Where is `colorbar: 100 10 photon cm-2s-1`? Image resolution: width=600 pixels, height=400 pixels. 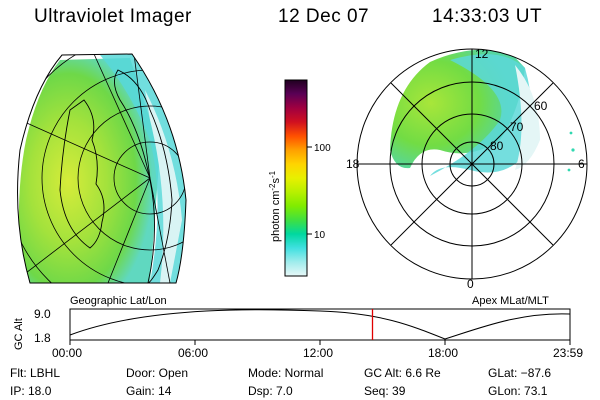 colorbar: 100 10 photon cm-2s-1 is located at coordinates (299, 178).